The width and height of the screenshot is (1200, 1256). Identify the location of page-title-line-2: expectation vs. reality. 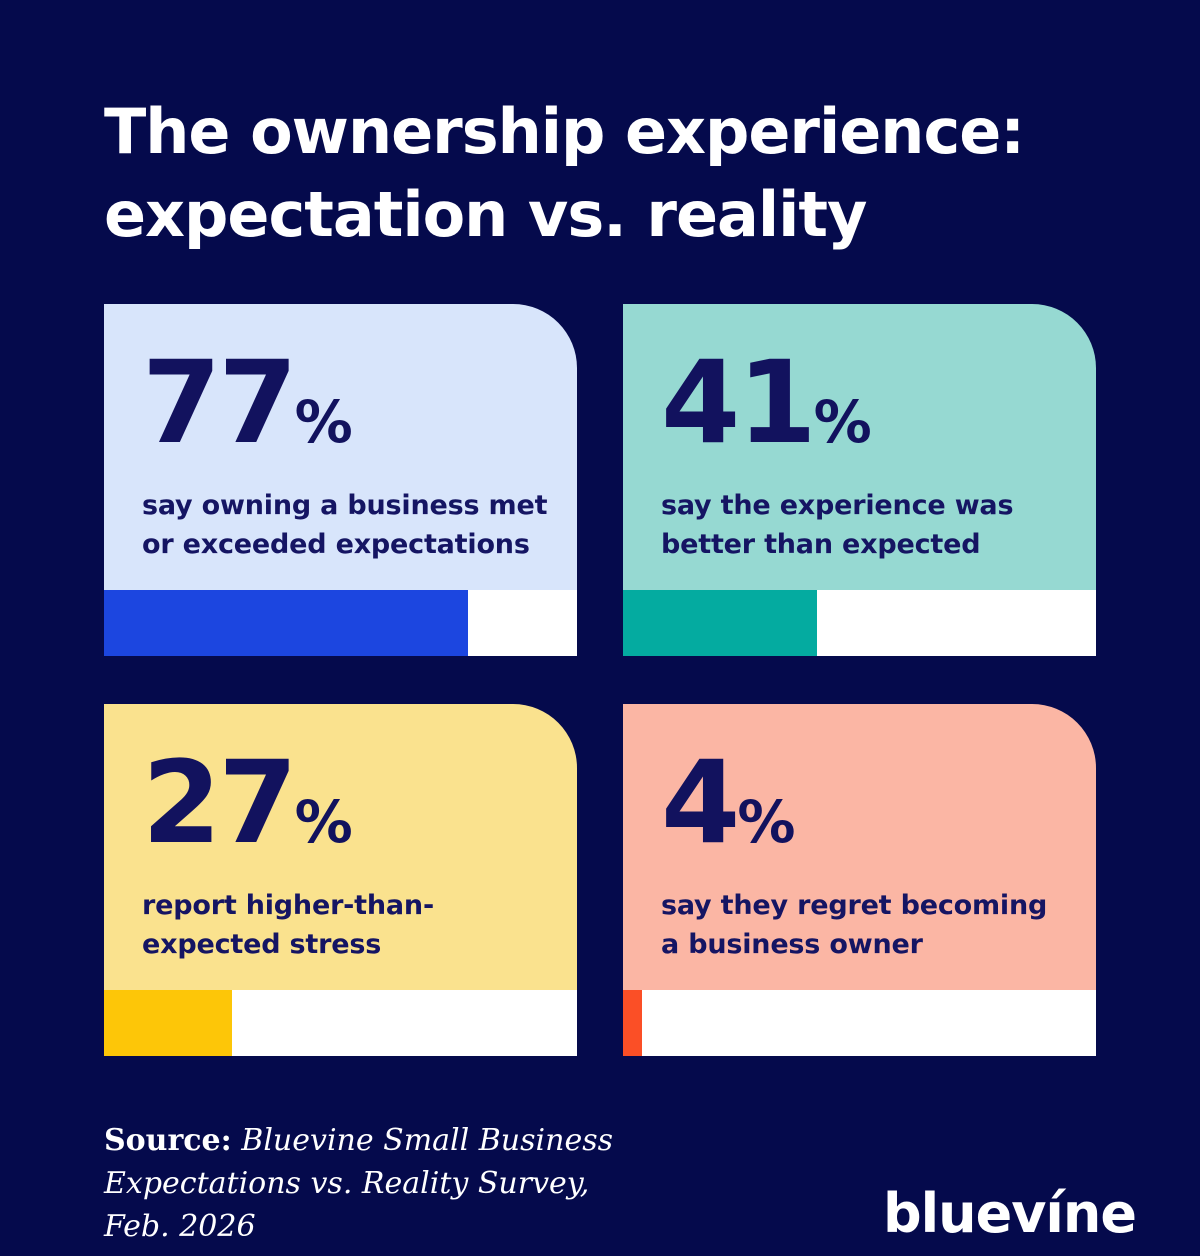
(485, 215).